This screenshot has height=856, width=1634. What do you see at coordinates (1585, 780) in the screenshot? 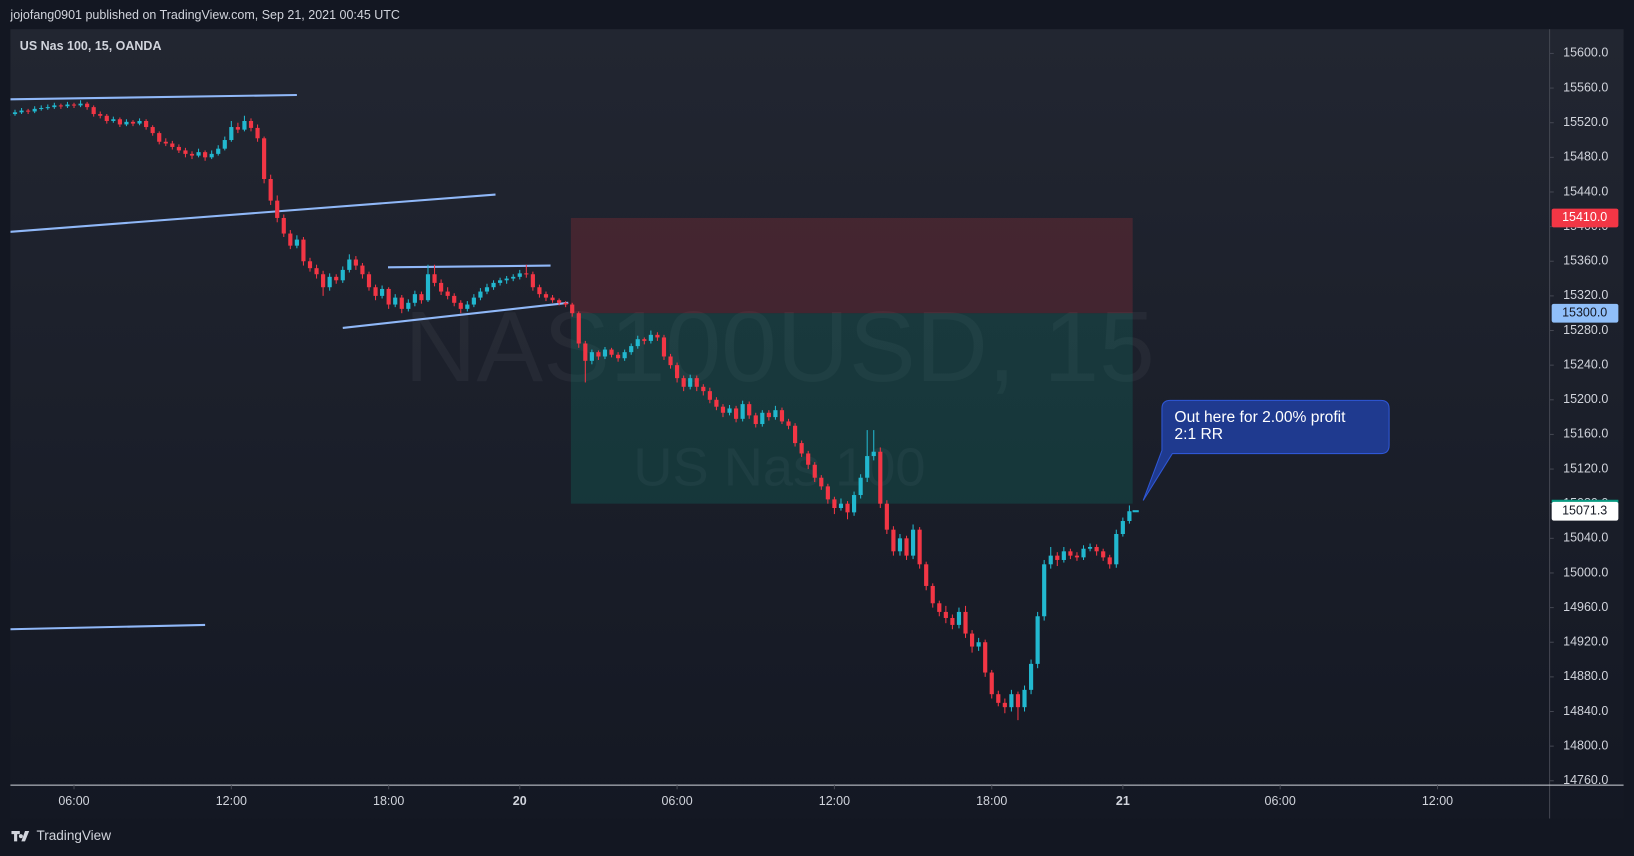
I see `y-tick-label: 14760.0` at bounding box center [1585, 780].